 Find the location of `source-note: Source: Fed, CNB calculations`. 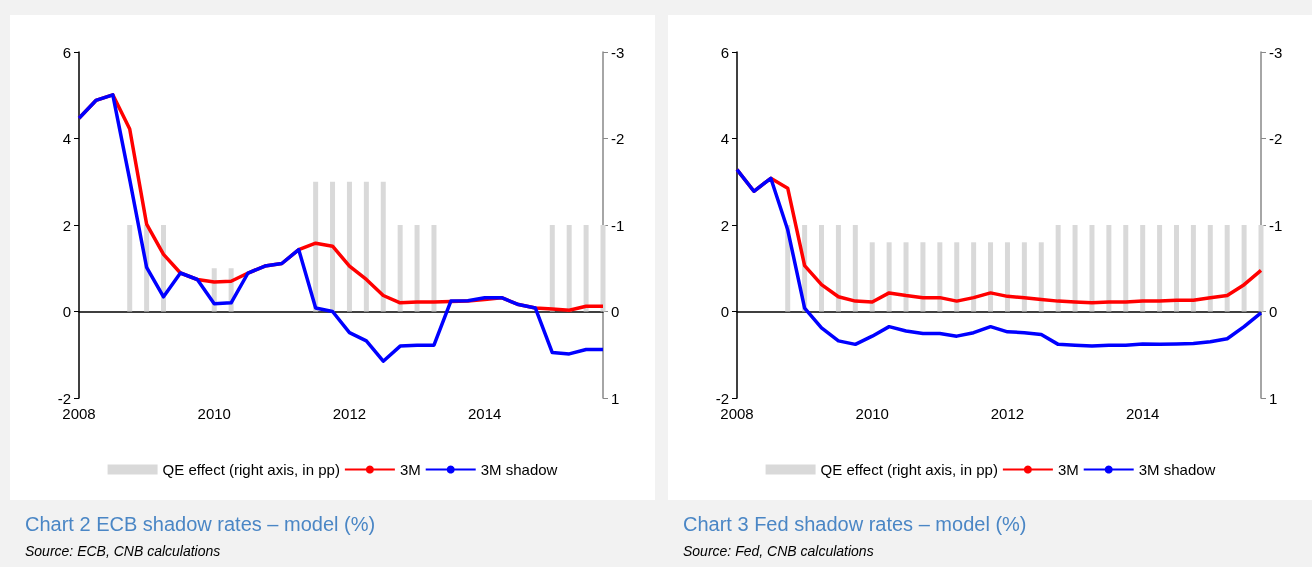

source-note: Source: Fed, CNB calculations is located at coordinates (778, 551).